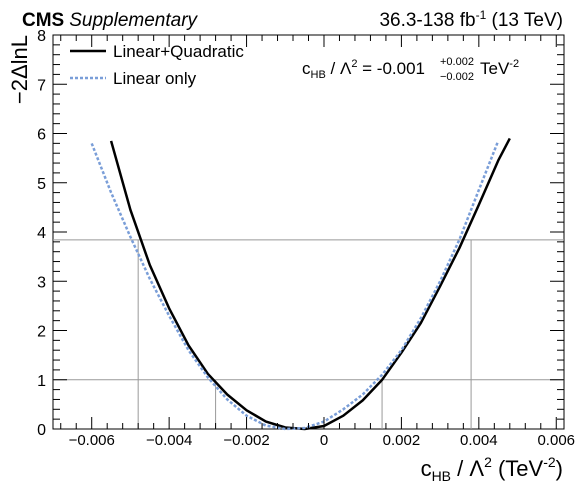 The image size is (580, 487). What do you see at coordinates (549, 462) in the screenshot?
I see `x-axis-unit-exponent: -2` at bounding box center [549, 462].